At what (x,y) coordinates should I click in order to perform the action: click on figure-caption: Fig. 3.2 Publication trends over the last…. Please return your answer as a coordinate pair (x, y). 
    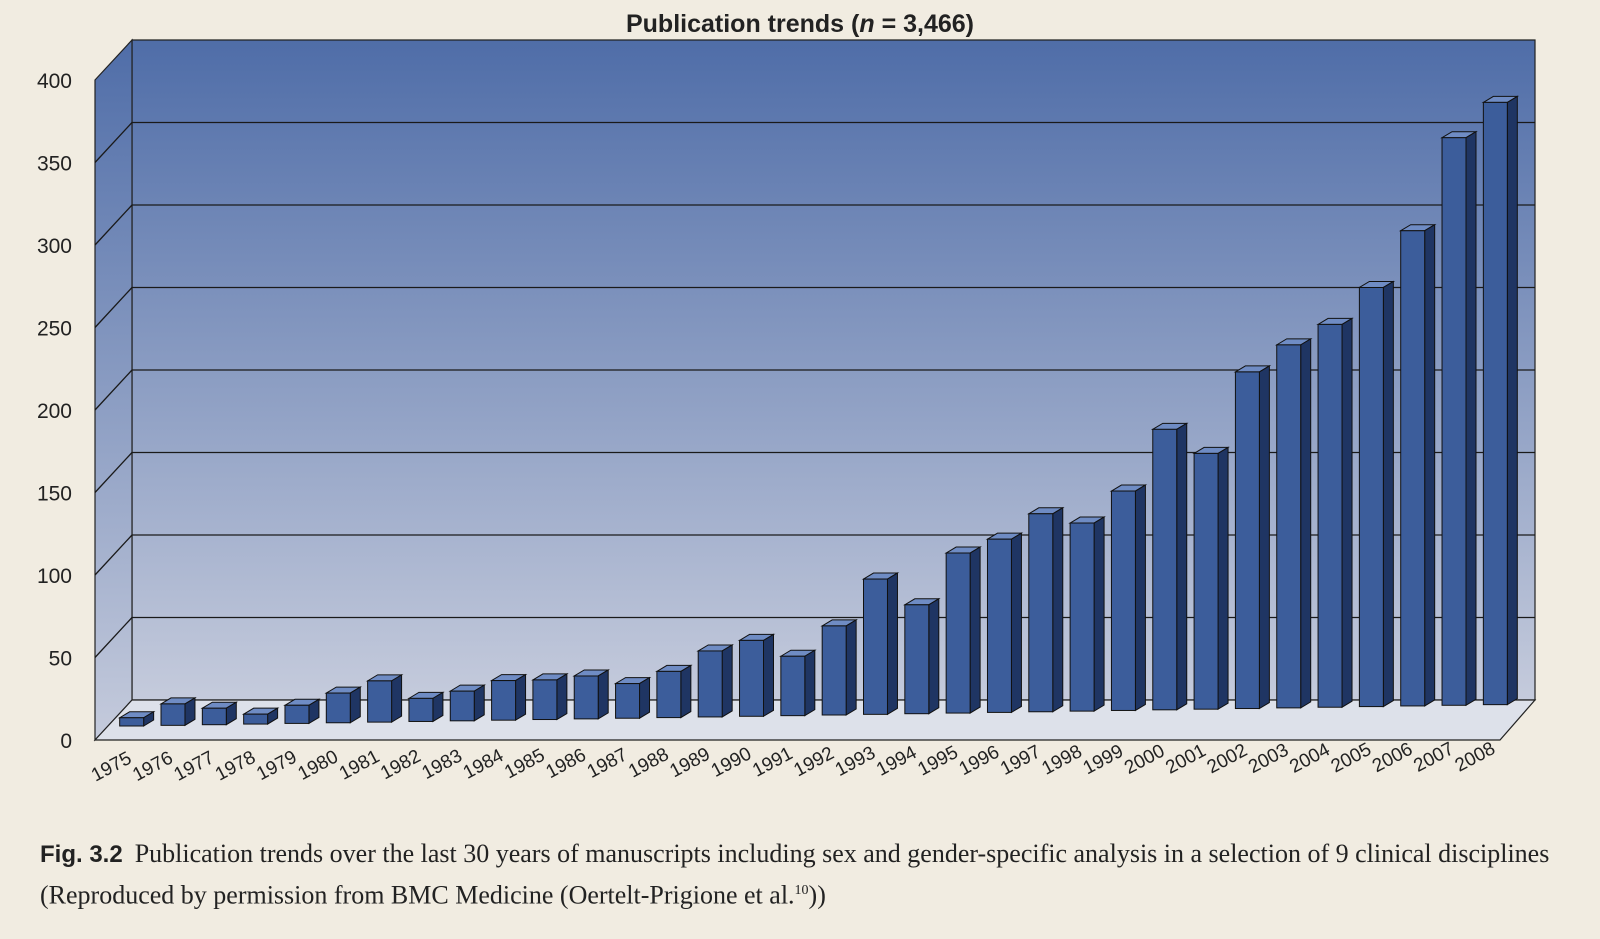
    Looking at the image, I should click on (810, 875).